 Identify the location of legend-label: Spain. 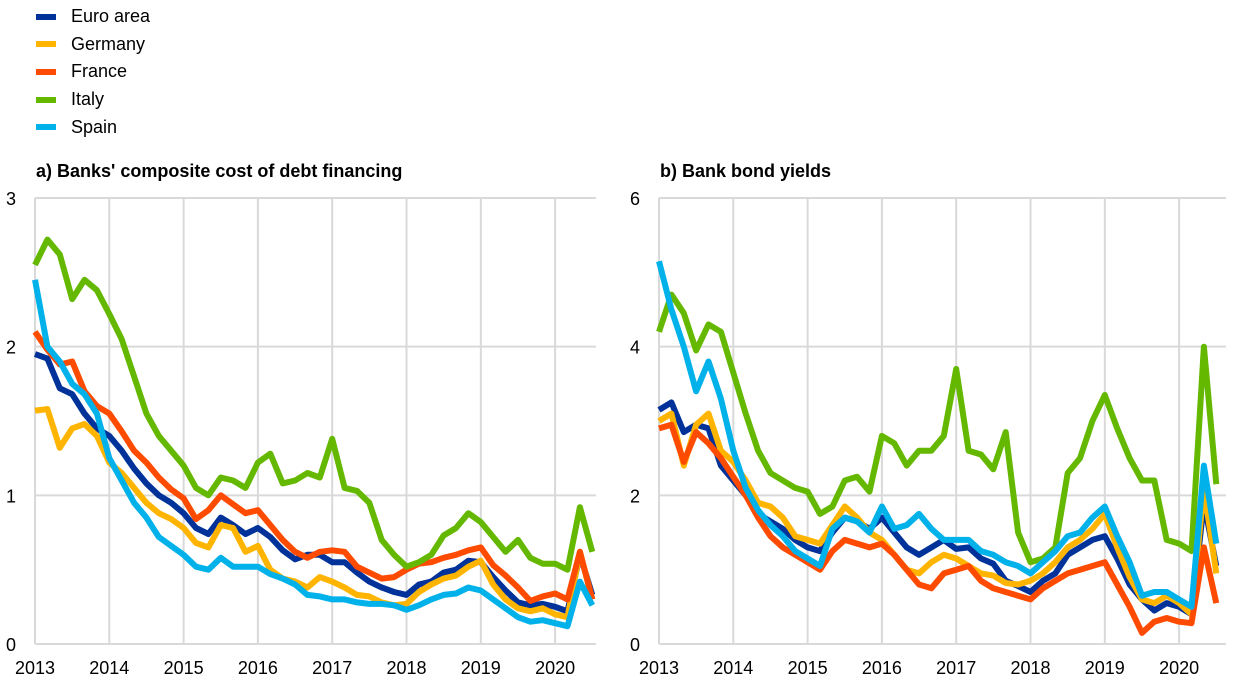
(94, 126).